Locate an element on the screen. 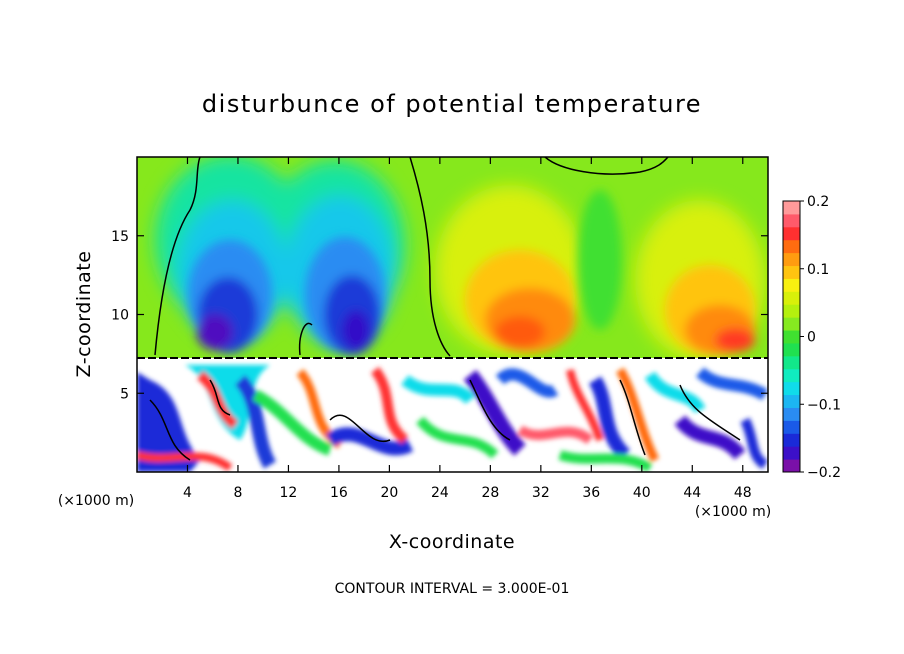  x-tick-label: 32 is located at coordinates (541, 493).